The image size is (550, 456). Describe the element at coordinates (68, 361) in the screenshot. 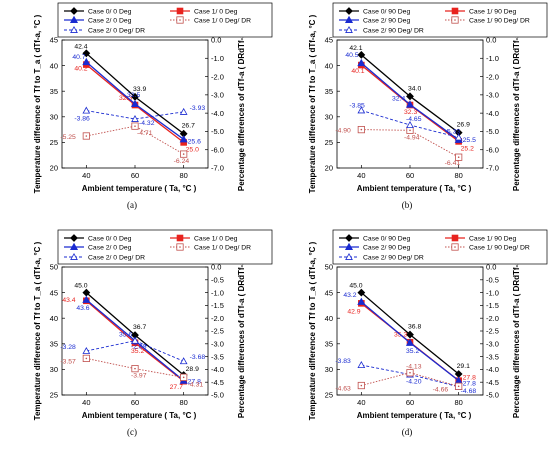

I see `data-label: -3.57` at that location.